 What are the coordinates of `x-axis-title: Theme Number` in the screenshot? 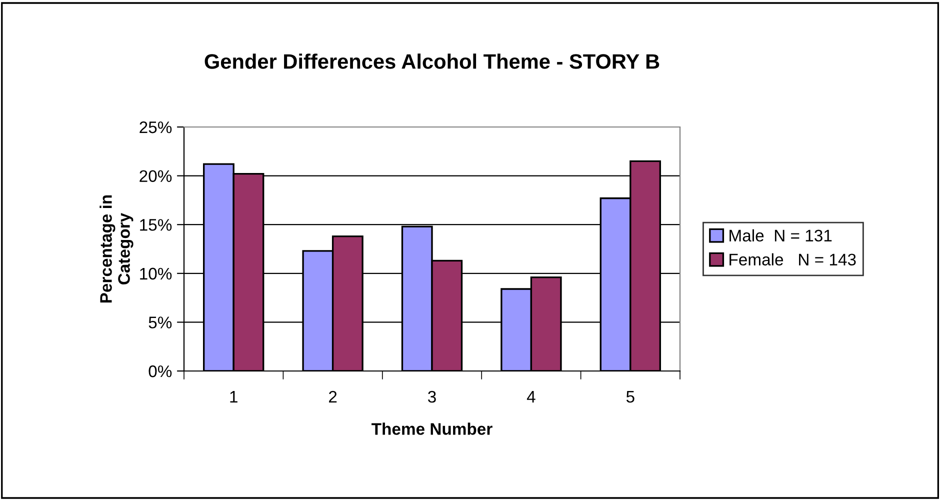 It's located at (432, 428).